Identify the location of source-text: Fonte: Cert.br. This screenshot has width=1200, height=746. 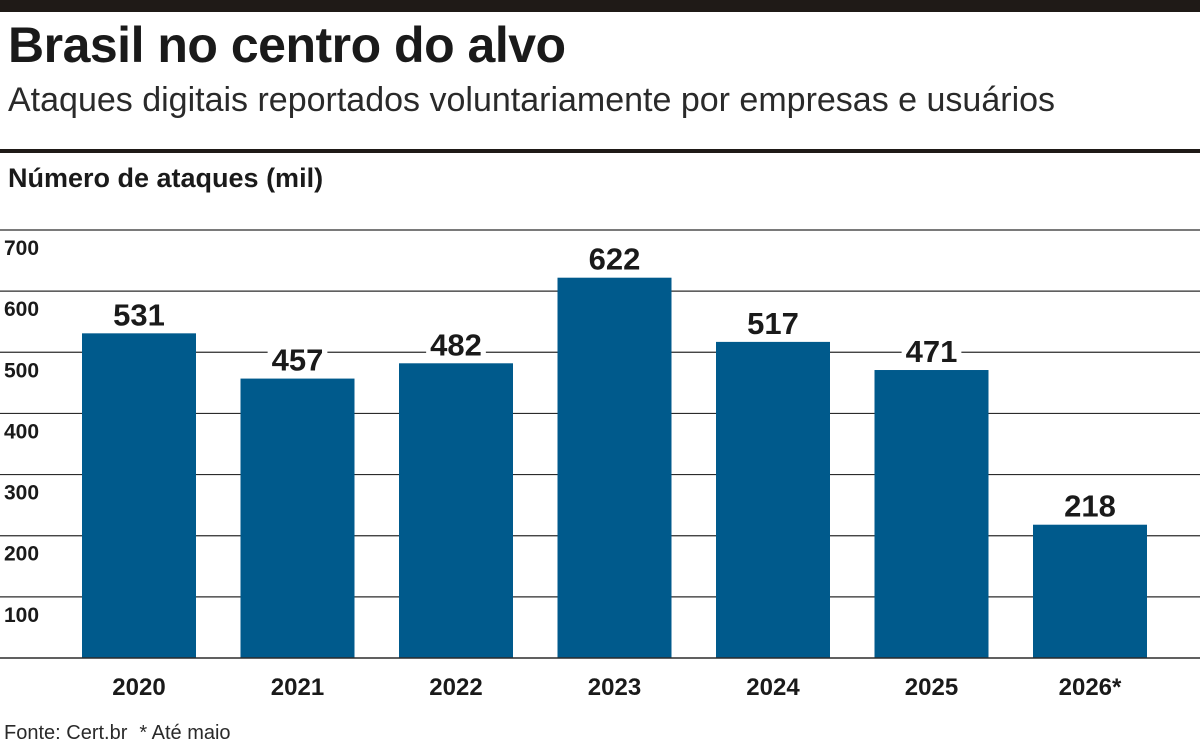
(66, 733).